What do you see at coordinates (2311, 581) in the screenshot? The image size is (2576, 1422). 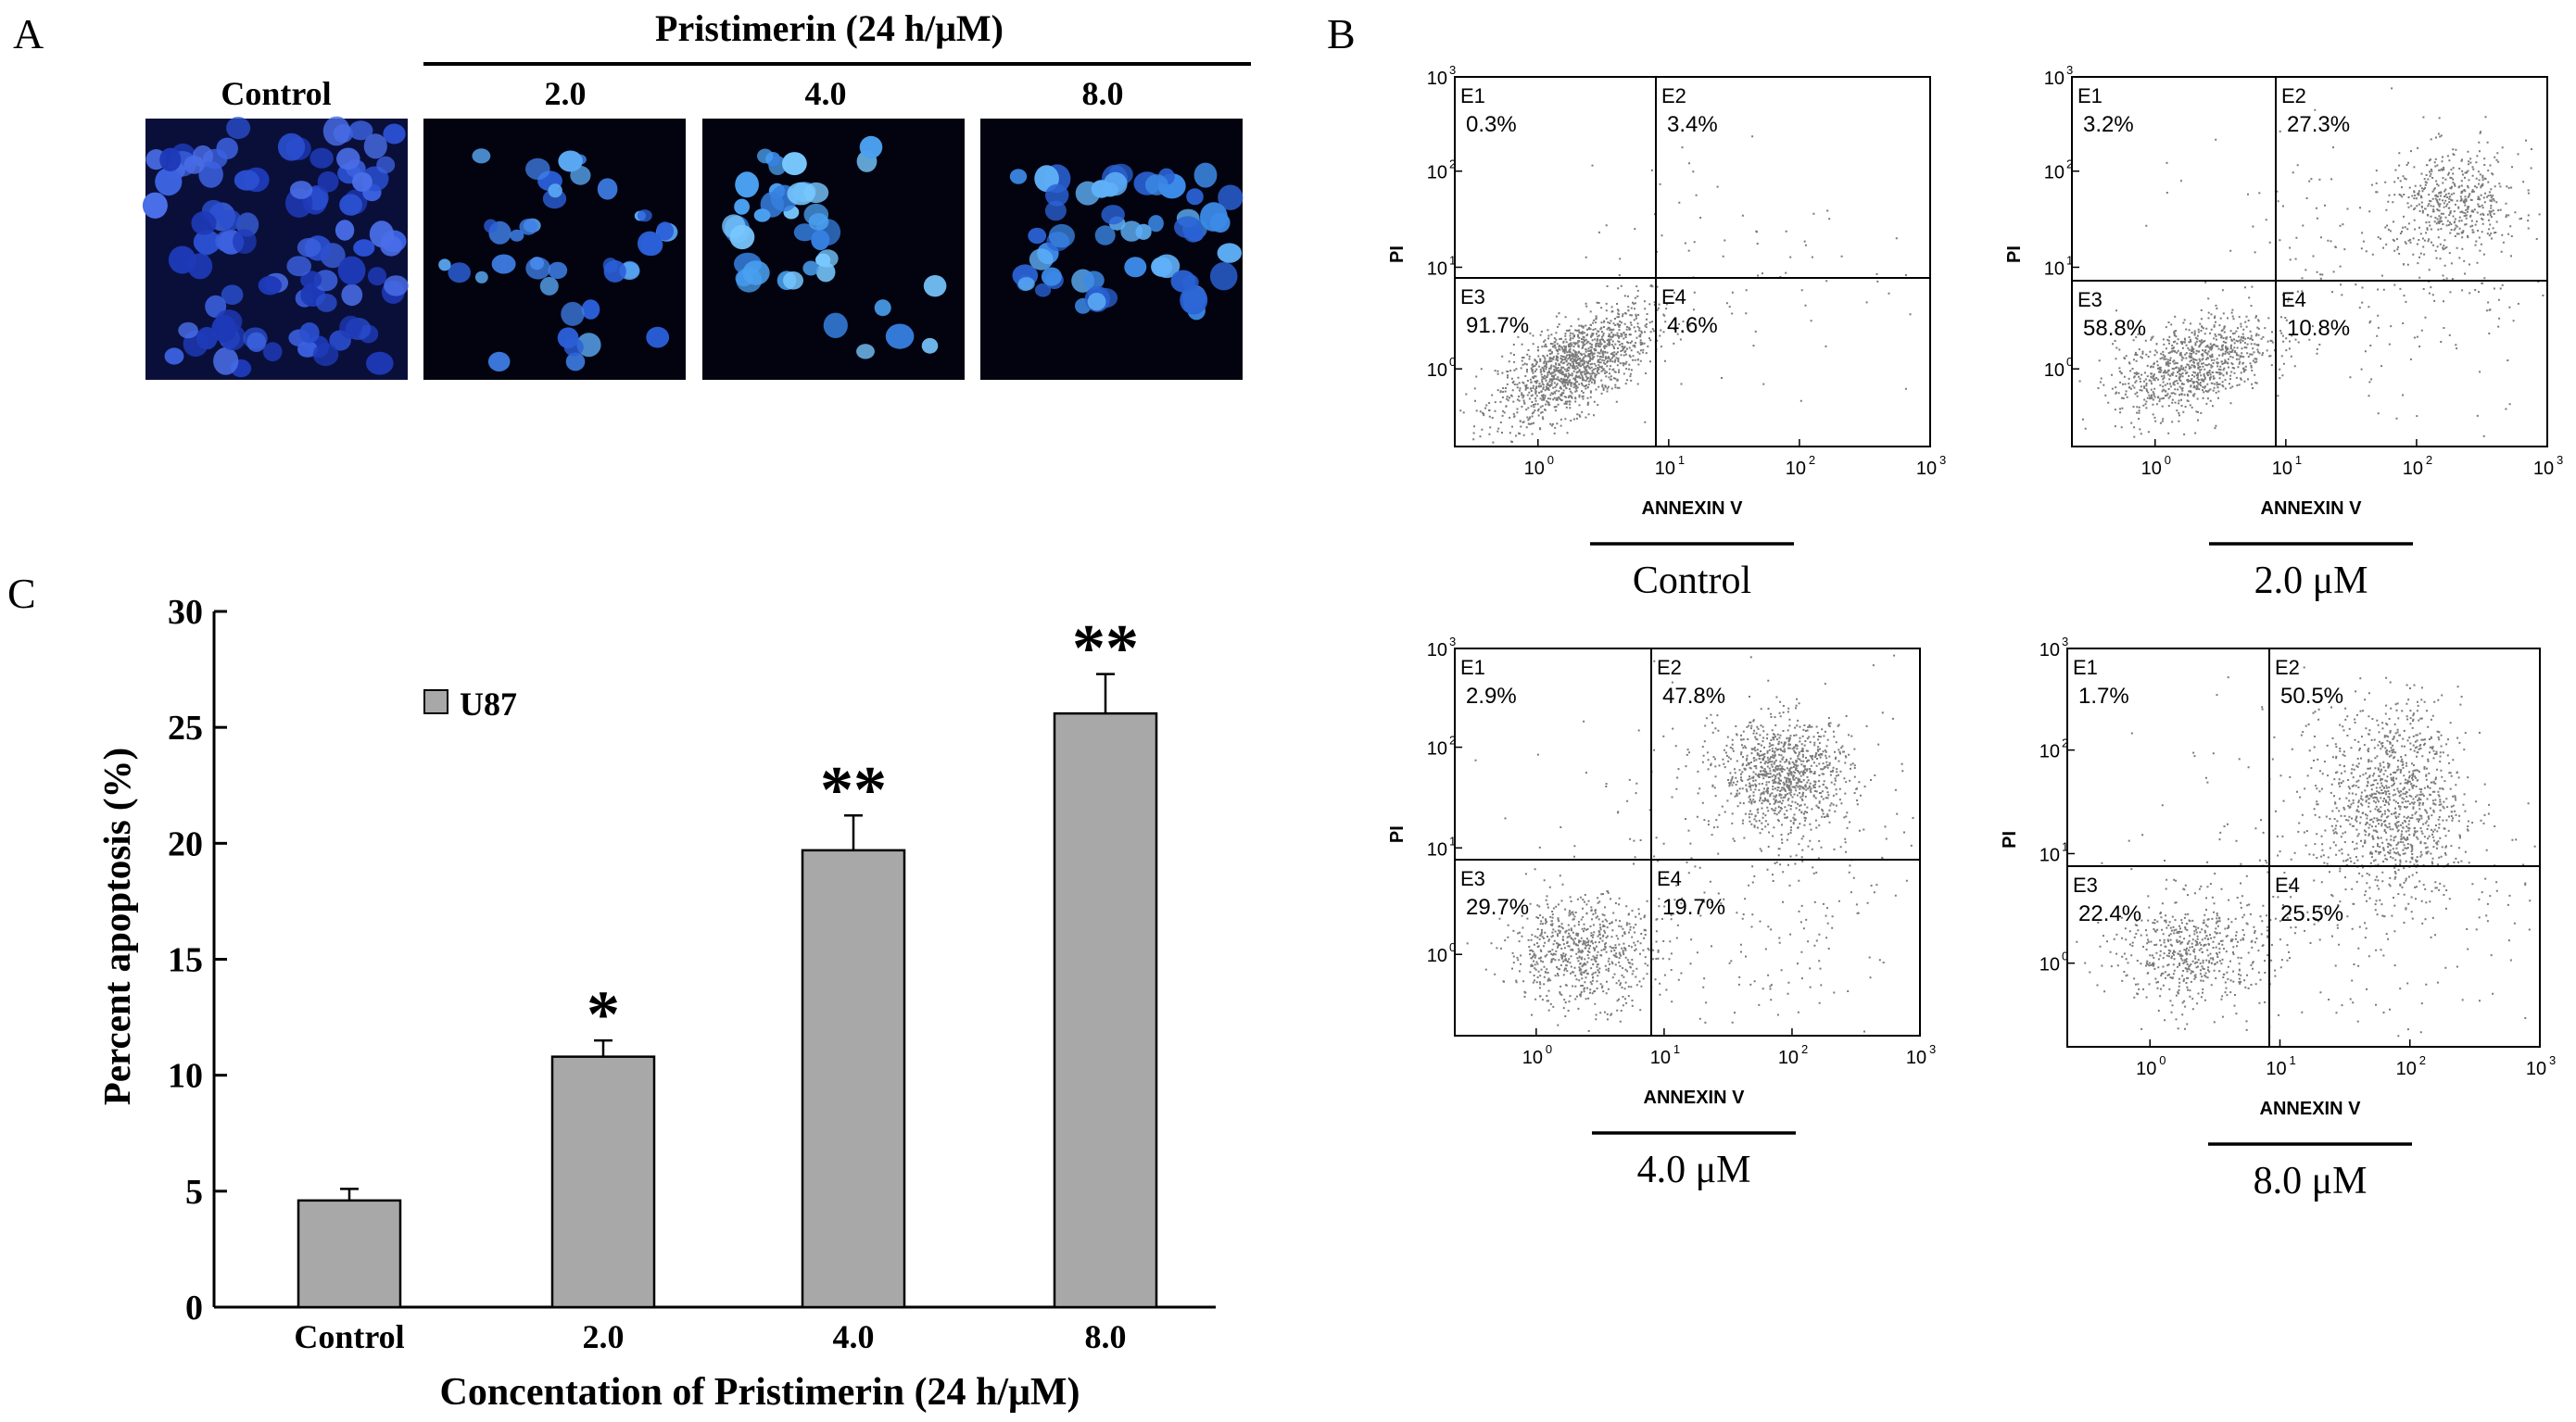 I see `flow-plot-caption: 2.0 μM` at bounding box center [2311, 581].